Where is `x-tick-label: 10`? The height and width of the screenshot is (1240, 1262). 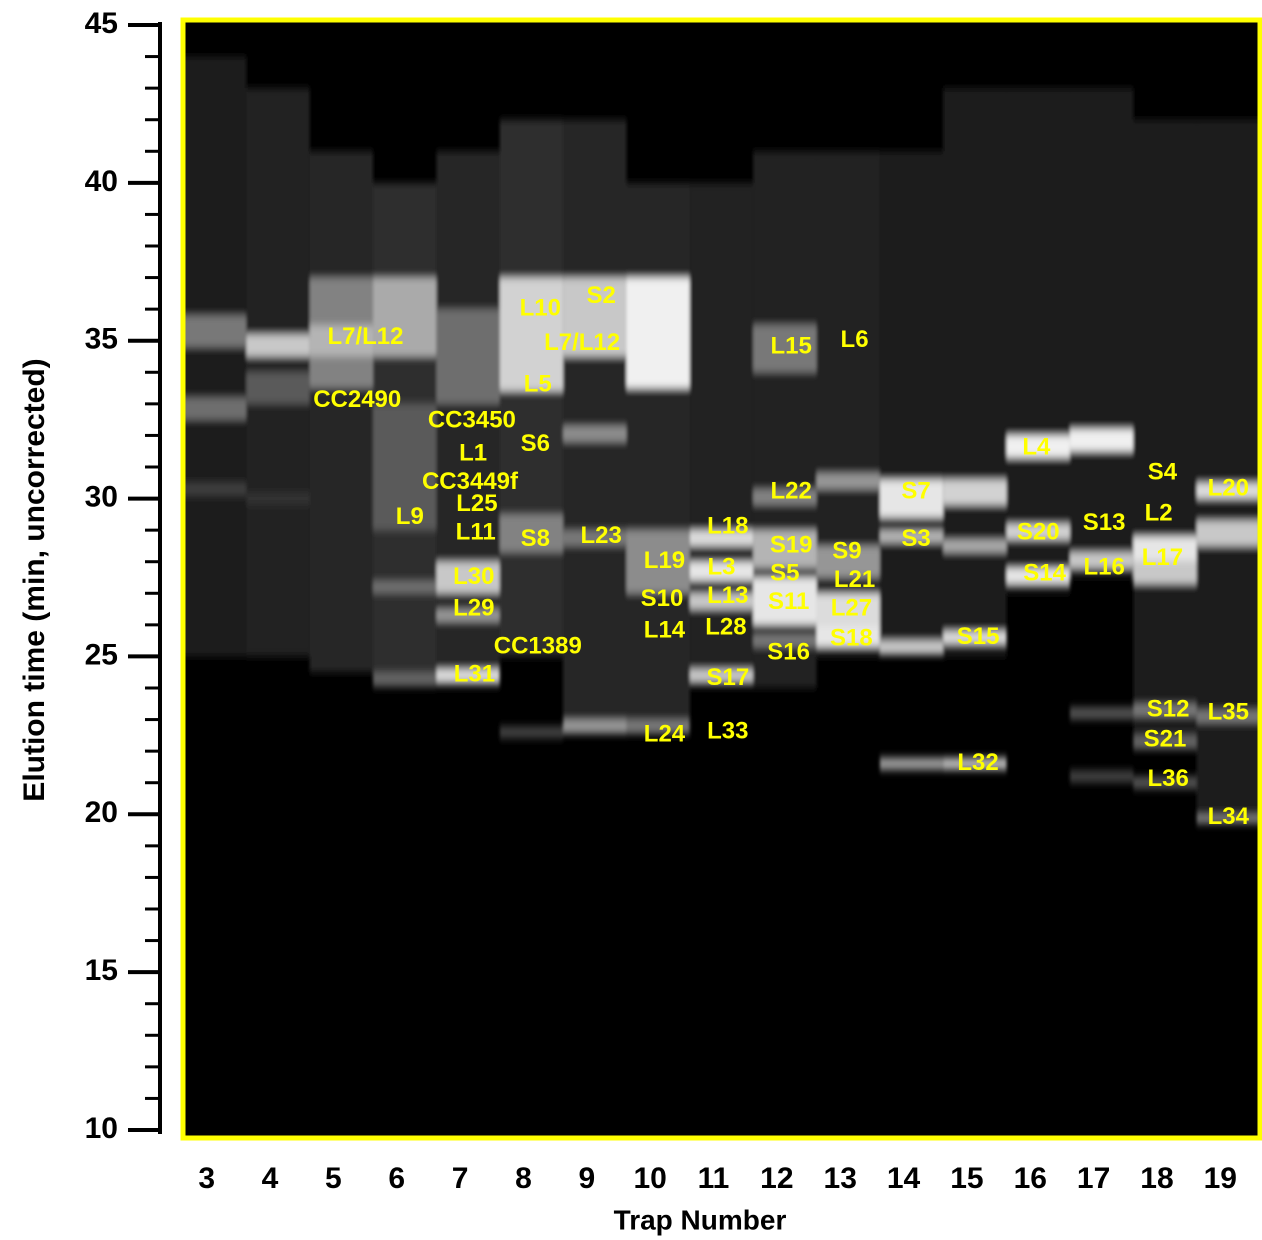
x-tick-label: 10 is located at coordinates (649, 1178).